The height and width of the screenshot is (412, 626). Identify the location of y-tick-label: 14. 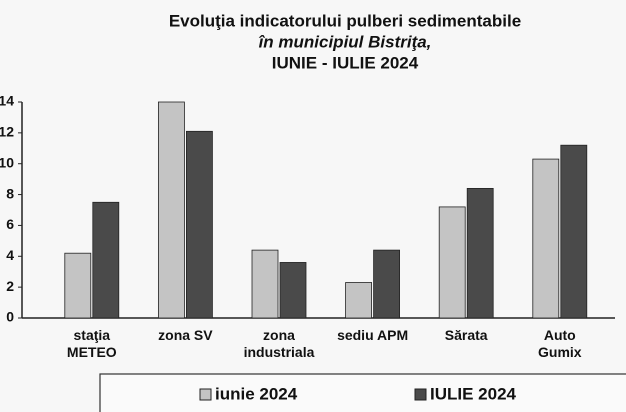
(7, 101).